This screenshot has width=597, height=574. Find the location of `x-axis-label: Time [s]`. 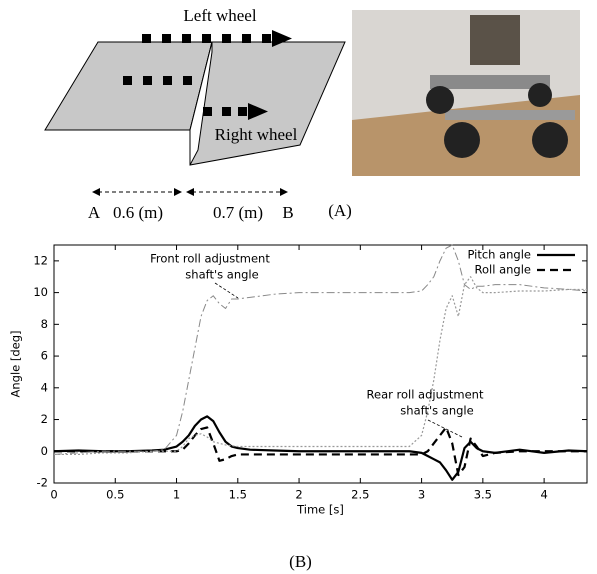

x-axis-label: Time [s] is located at coordinates (320, 510).